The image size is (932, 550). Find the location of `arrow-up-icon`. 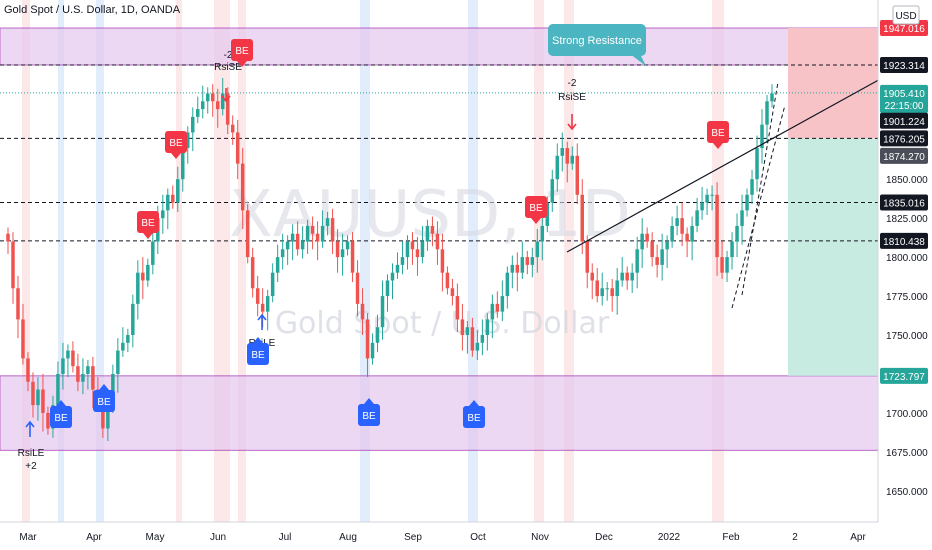

arrow-up-icon is located at coordinates (30, 428).